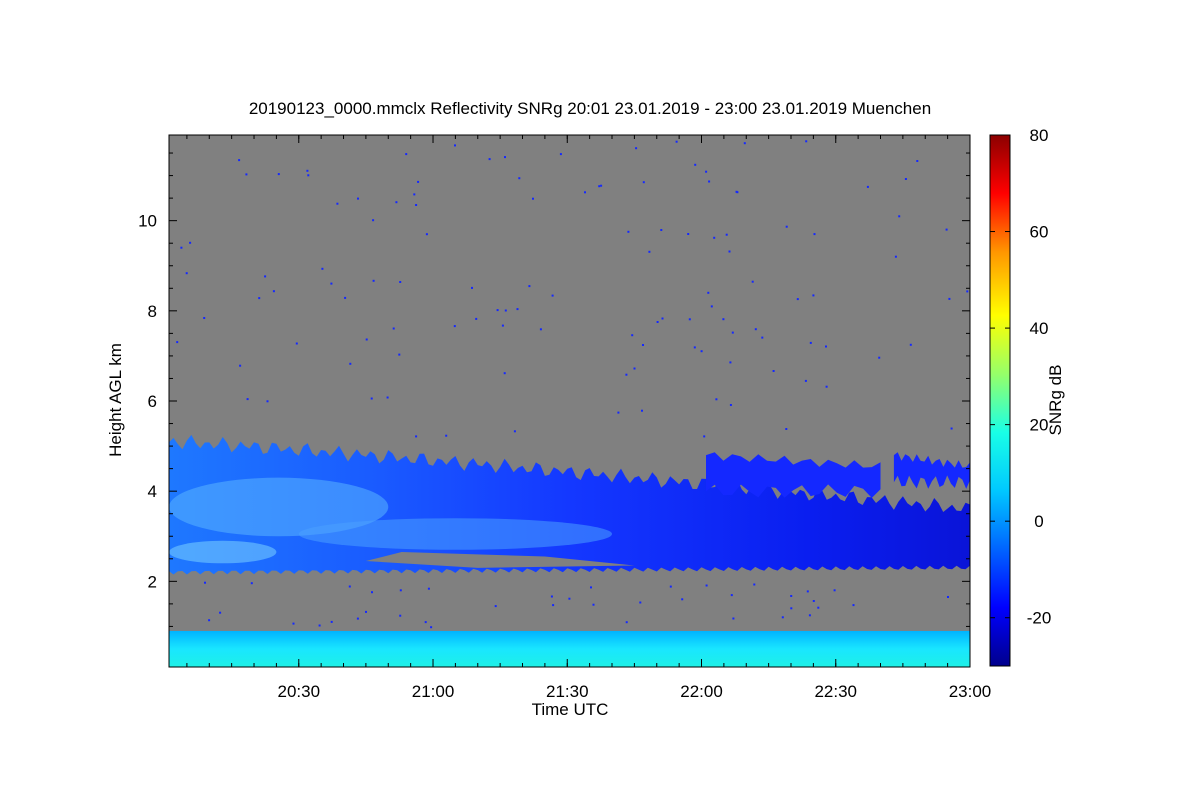 This screenshot has height=800, width=1200. Describe the element at coordinates (1055, 400) in the screenshot. I see `colorbar-label: SNRg dB` at that location.